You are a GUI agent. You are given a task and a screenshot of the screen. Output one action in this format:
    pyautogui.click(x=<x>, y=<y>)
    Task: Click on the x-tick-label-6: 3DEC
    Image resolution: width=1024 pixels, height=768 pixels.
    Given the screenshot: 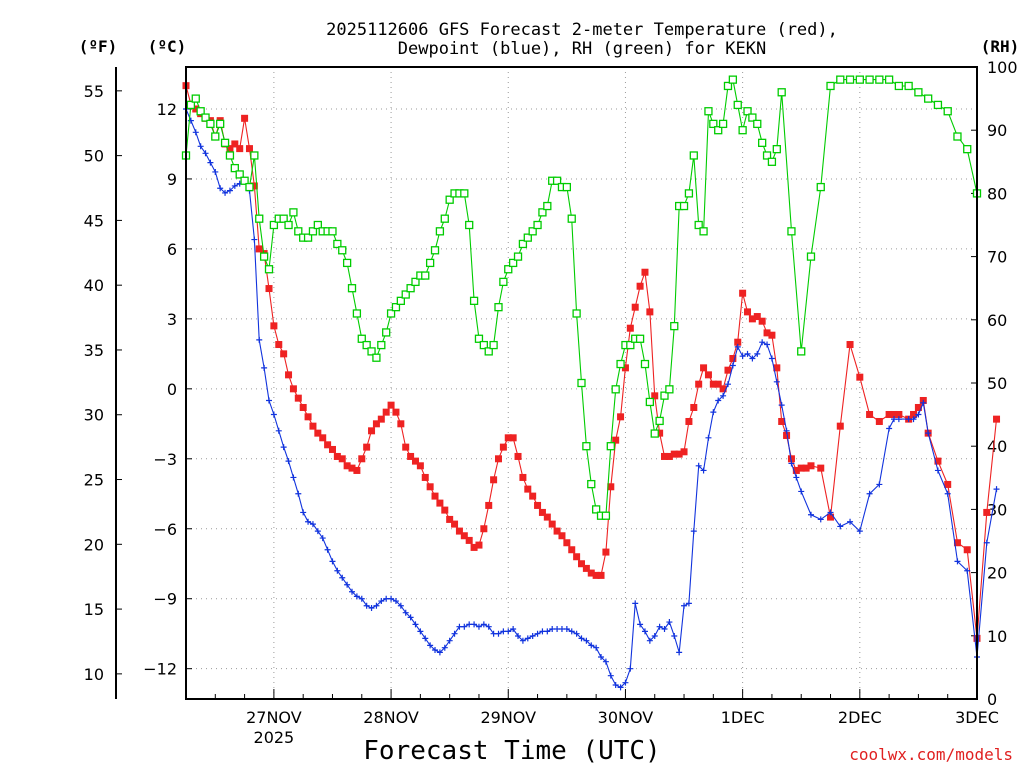 What is the action you would take?
    pyautogui.click(x=977, y=717)
    